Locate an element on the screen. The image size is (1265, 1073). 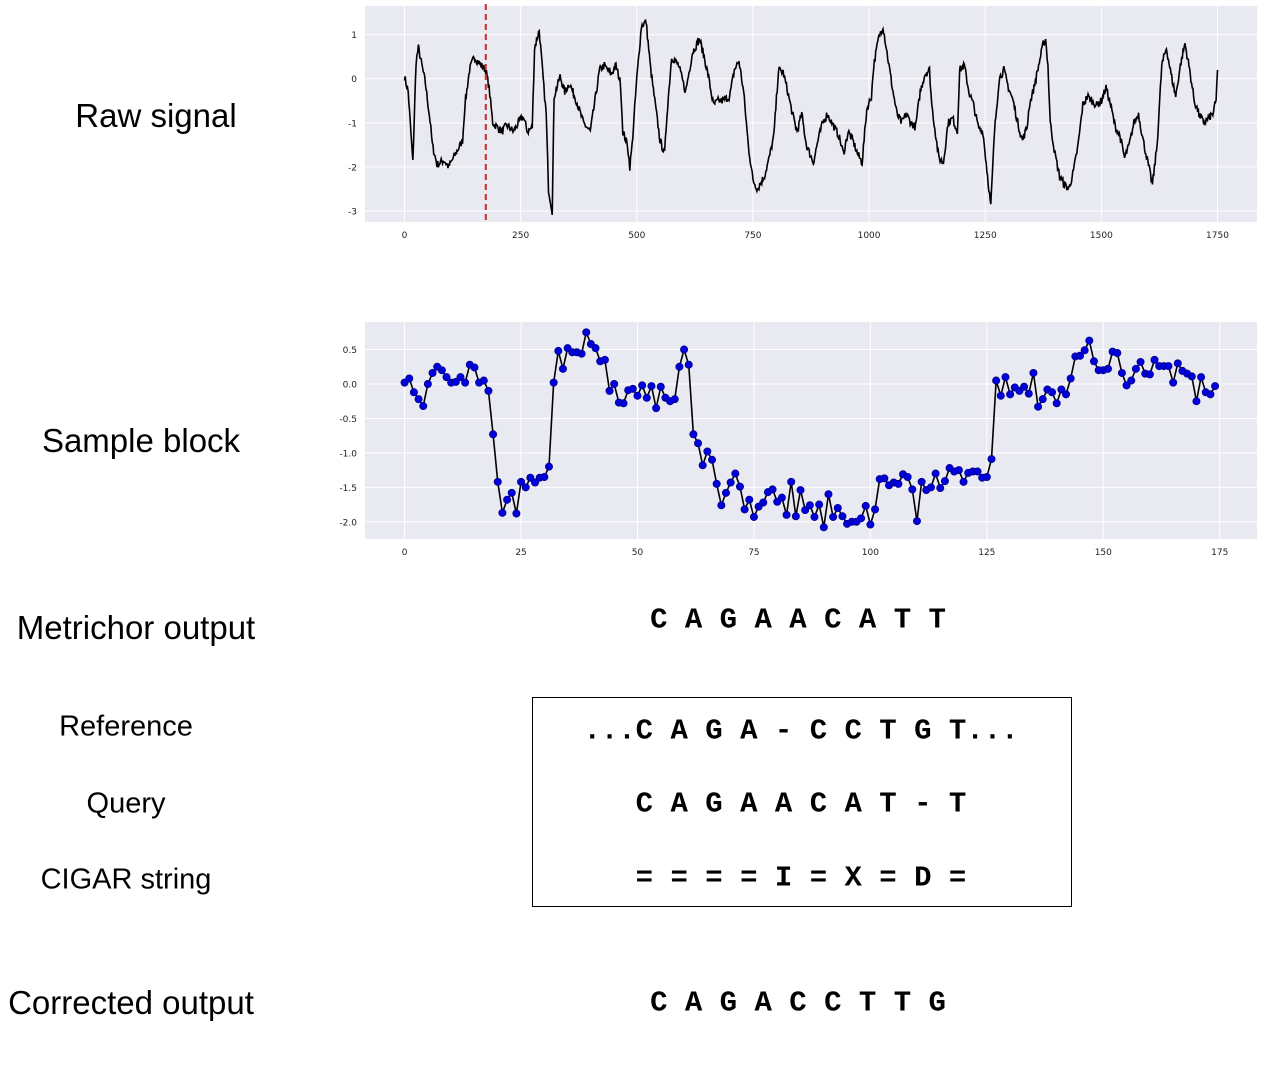
x-tick-label: 1500 is located at coordinates (1101, 236).